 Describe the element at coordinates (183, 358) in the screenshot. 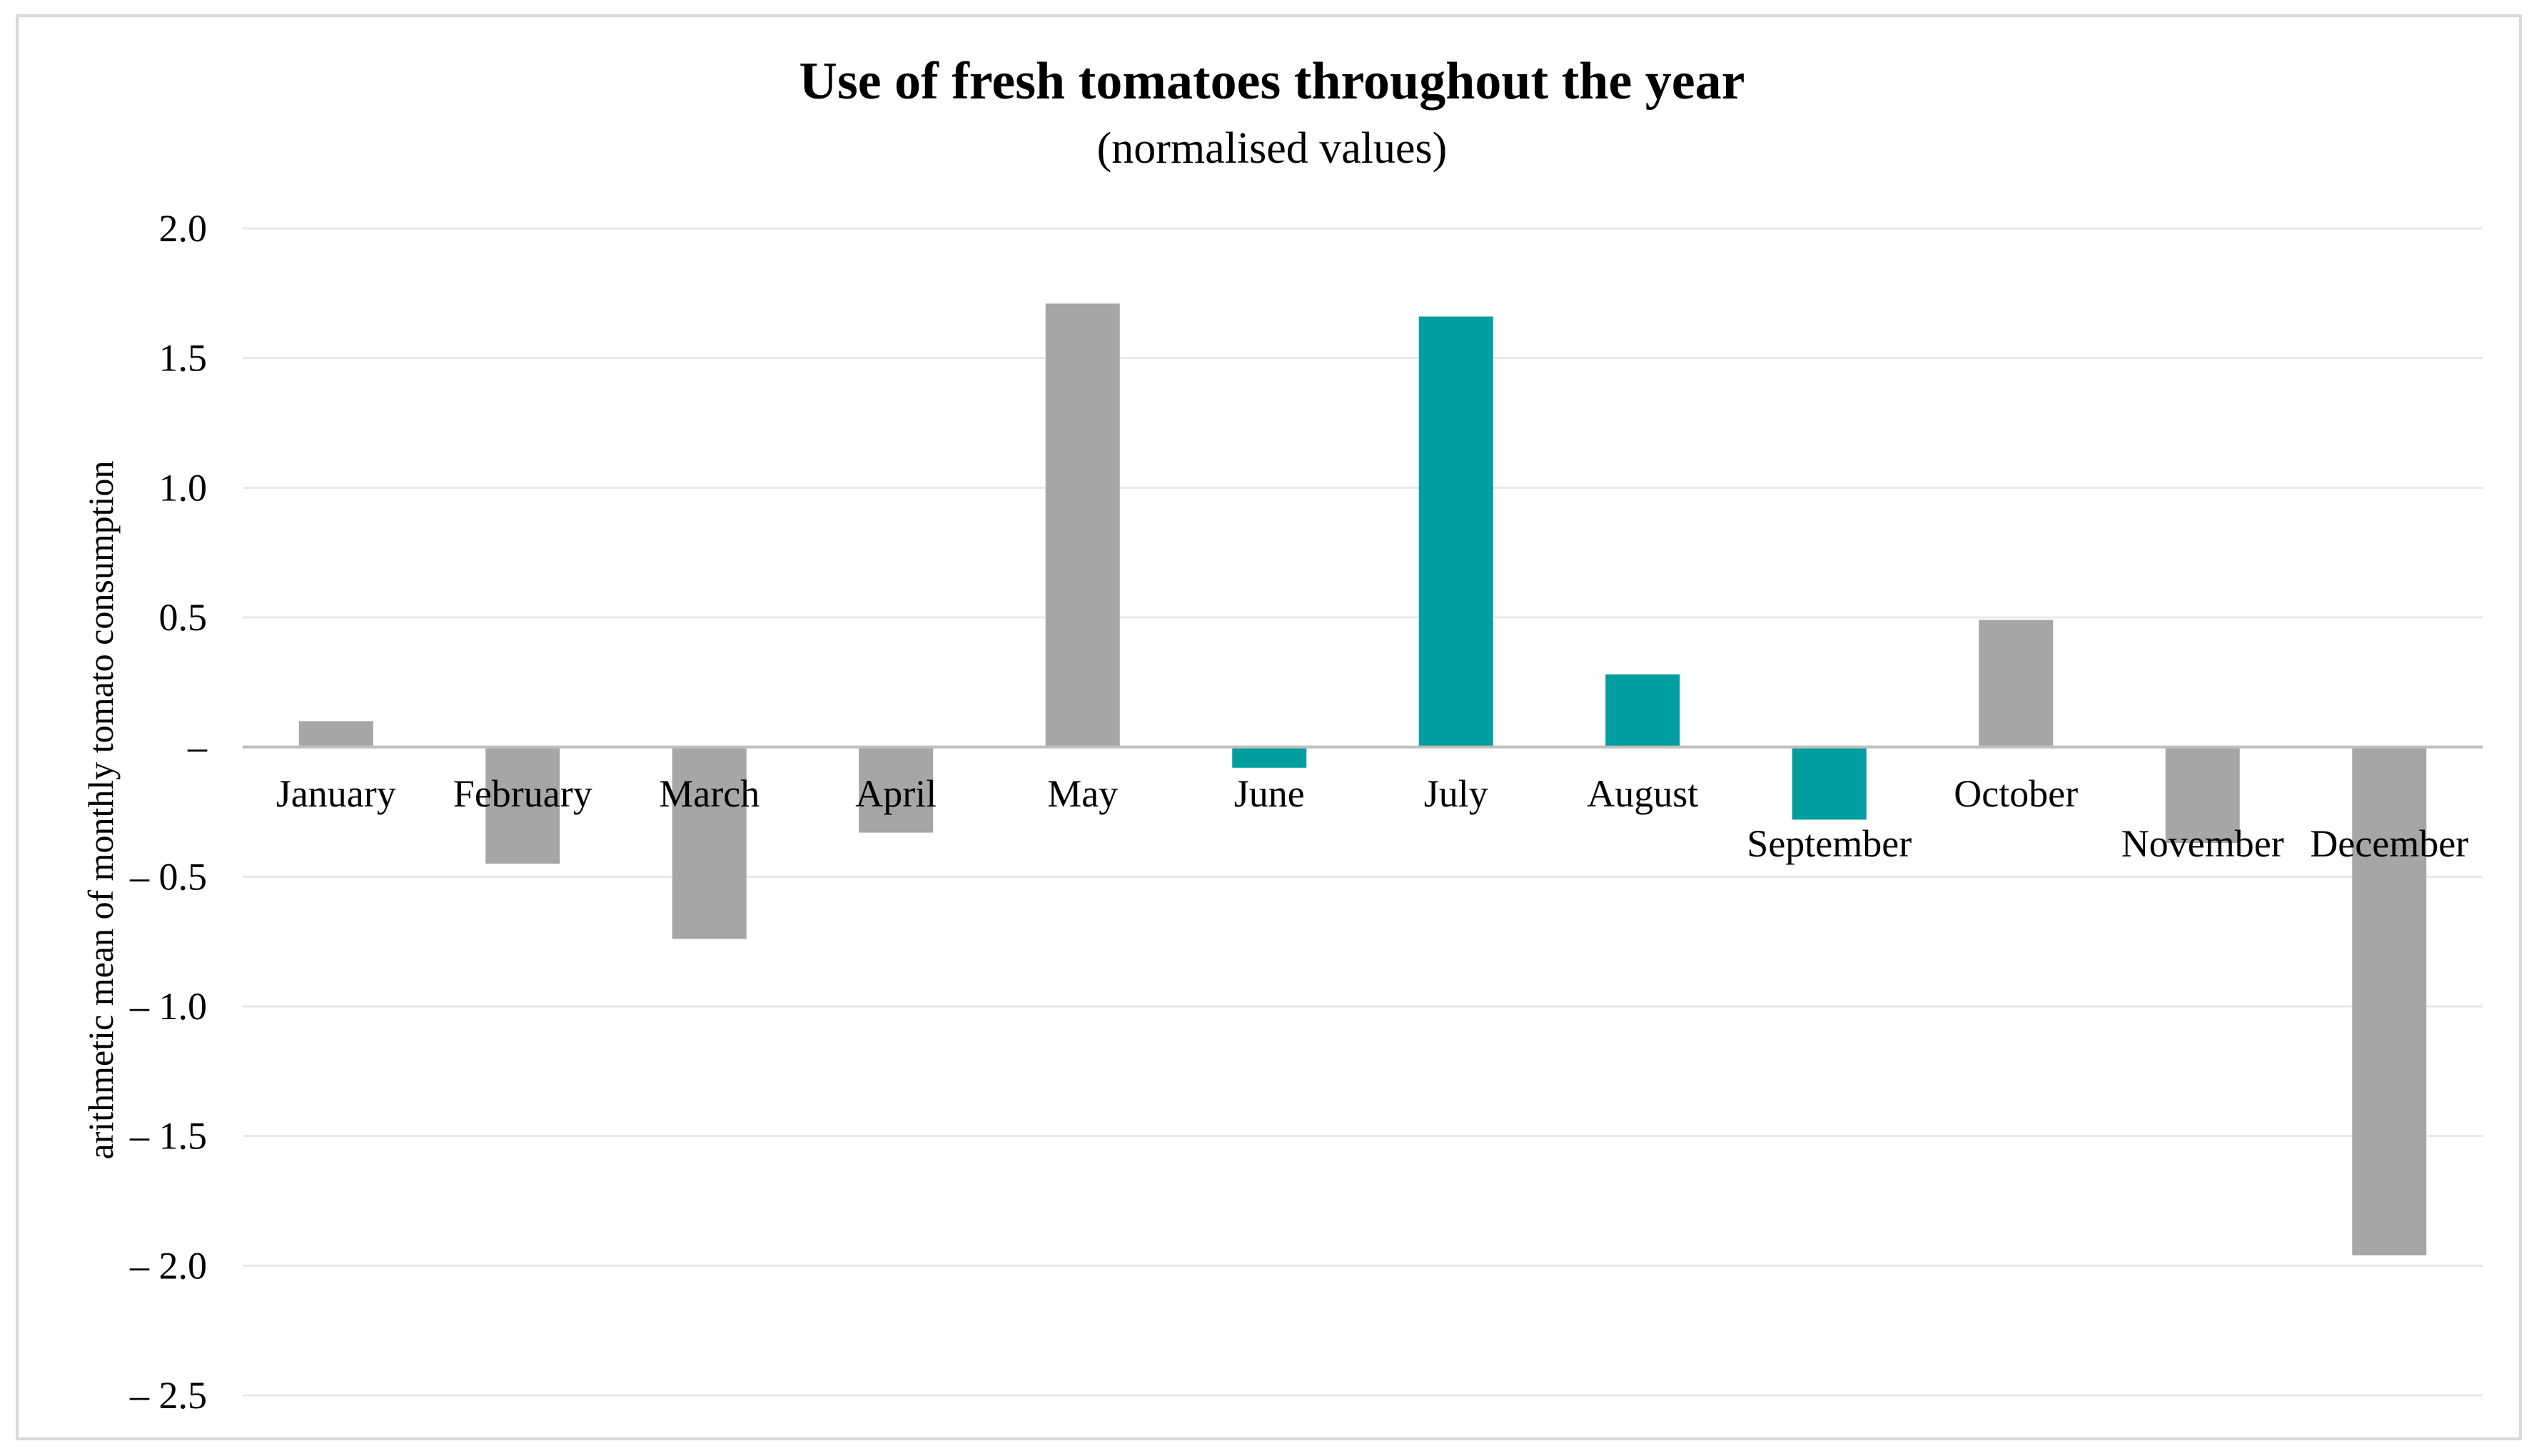

I see `y-tick-label: 1.5` at that location.